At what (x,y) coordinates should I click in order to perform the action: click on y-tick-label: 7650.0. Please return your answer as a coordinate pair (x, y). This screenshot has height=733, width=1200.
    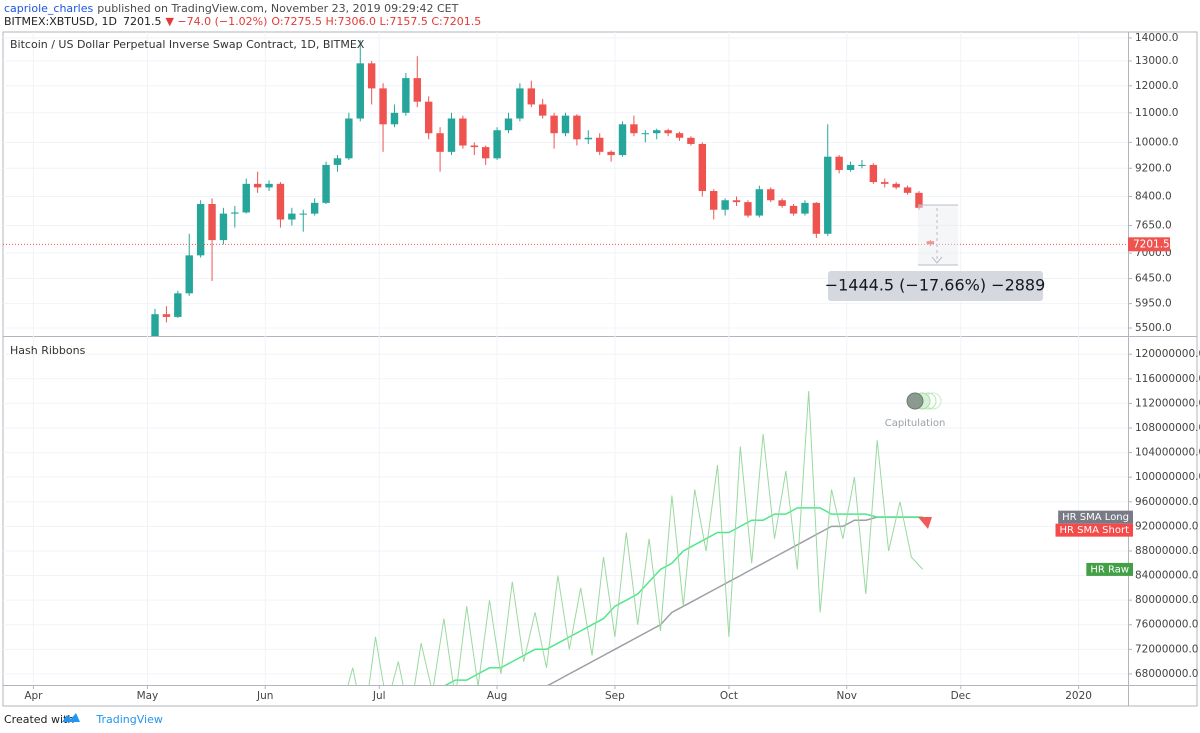
    Looking at the image, I should click on (1153, 226).